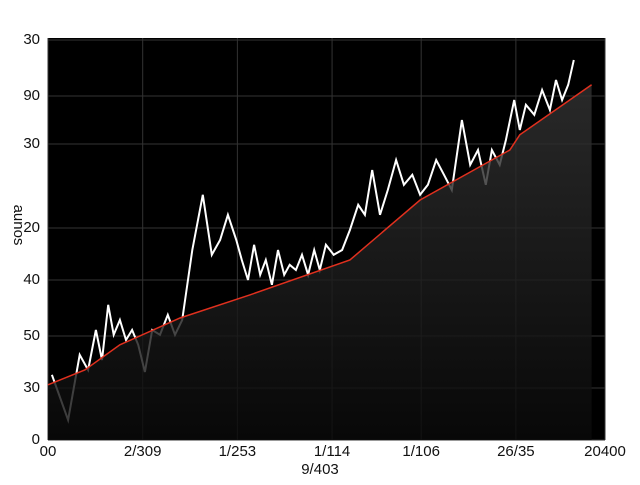  What do you see at coordinates (238, 451) in the screenshot?
I see `x-tick-label: 1/253` at bounding box center [238, 451].